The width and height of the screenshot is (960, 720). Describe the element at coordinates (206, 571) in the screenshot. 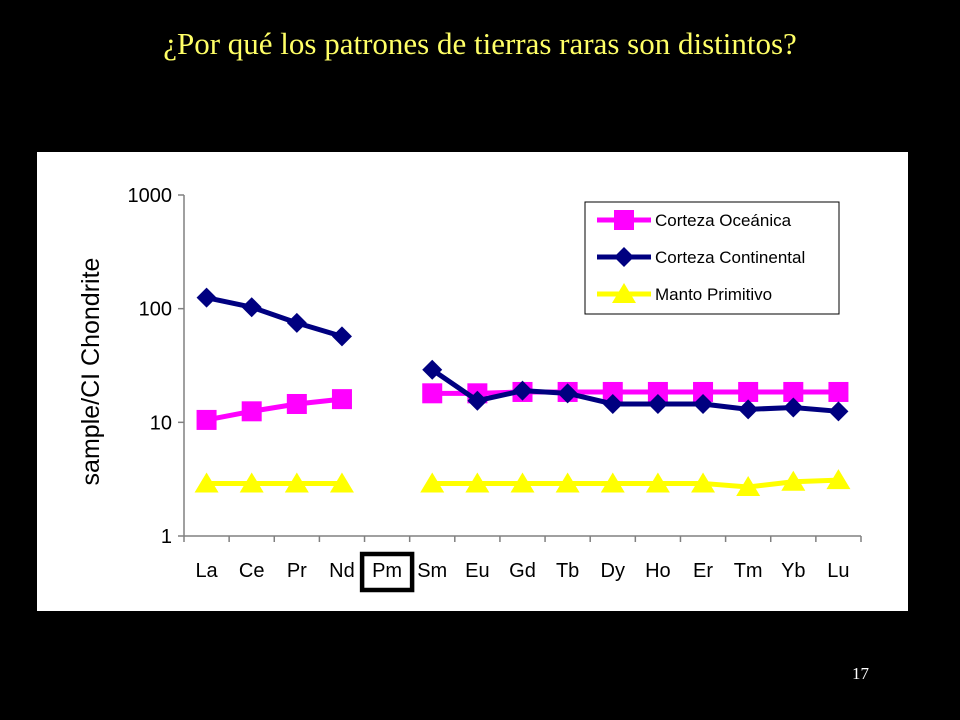

I see `x-tick-label: La` at that location.